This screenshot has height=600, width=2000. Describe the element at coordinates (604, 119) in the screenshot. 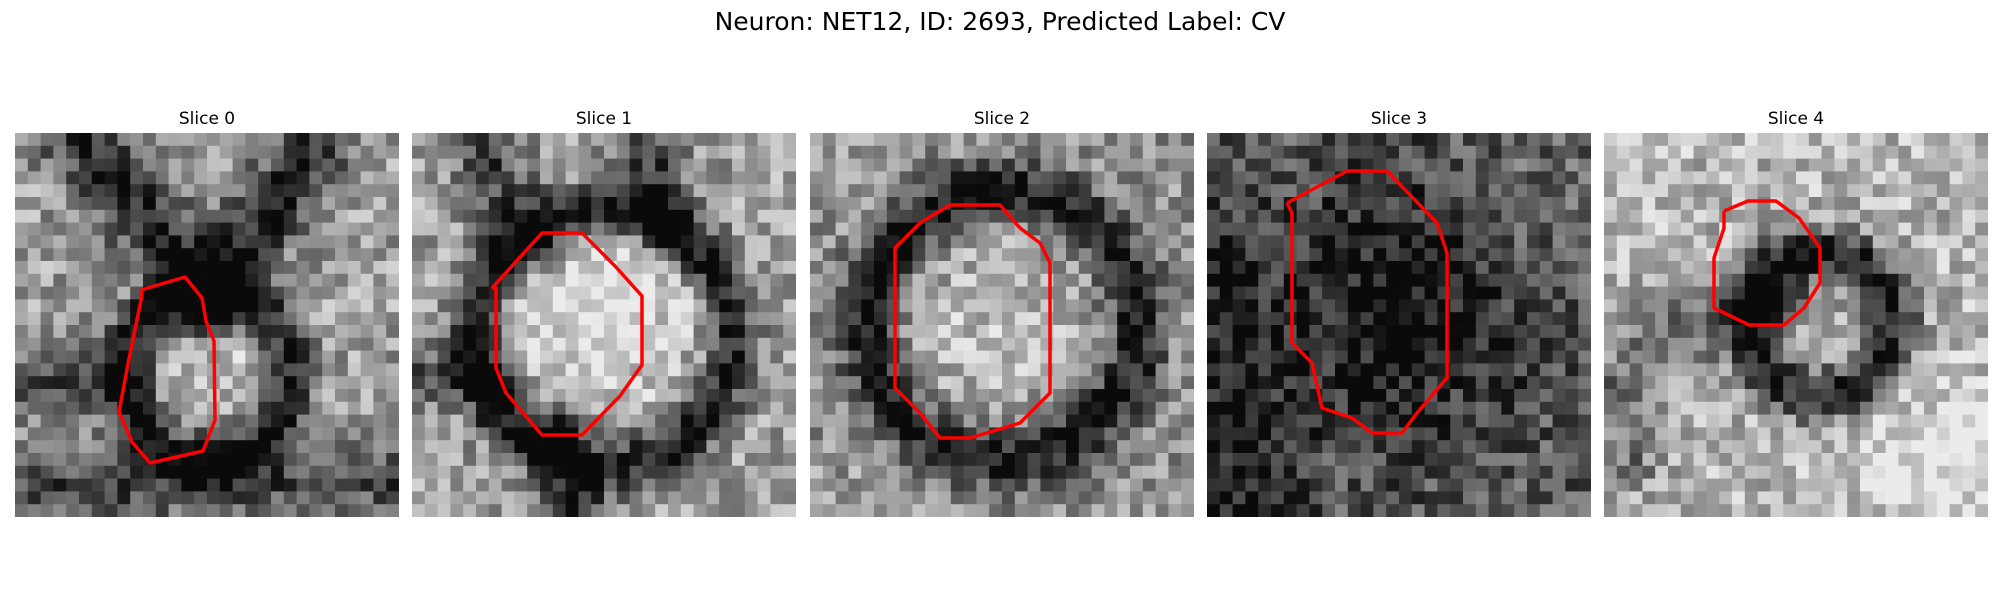

I see `slice-title: Slice 1` at that location.